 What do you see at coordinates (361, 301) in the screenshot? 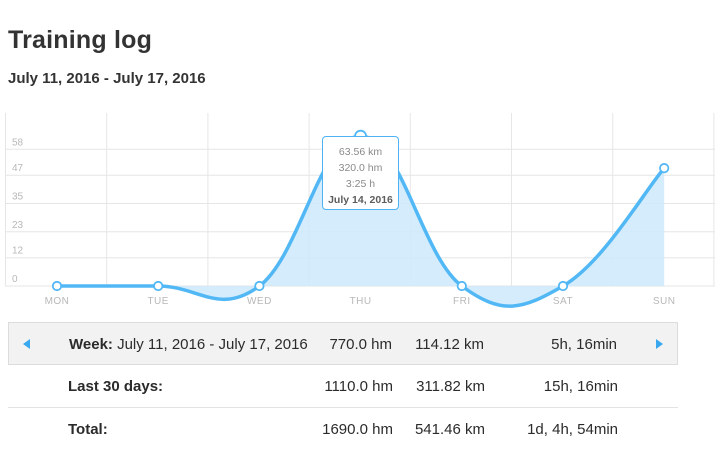
I see `x-tick-label: THU` at bounding box center [361, 301].